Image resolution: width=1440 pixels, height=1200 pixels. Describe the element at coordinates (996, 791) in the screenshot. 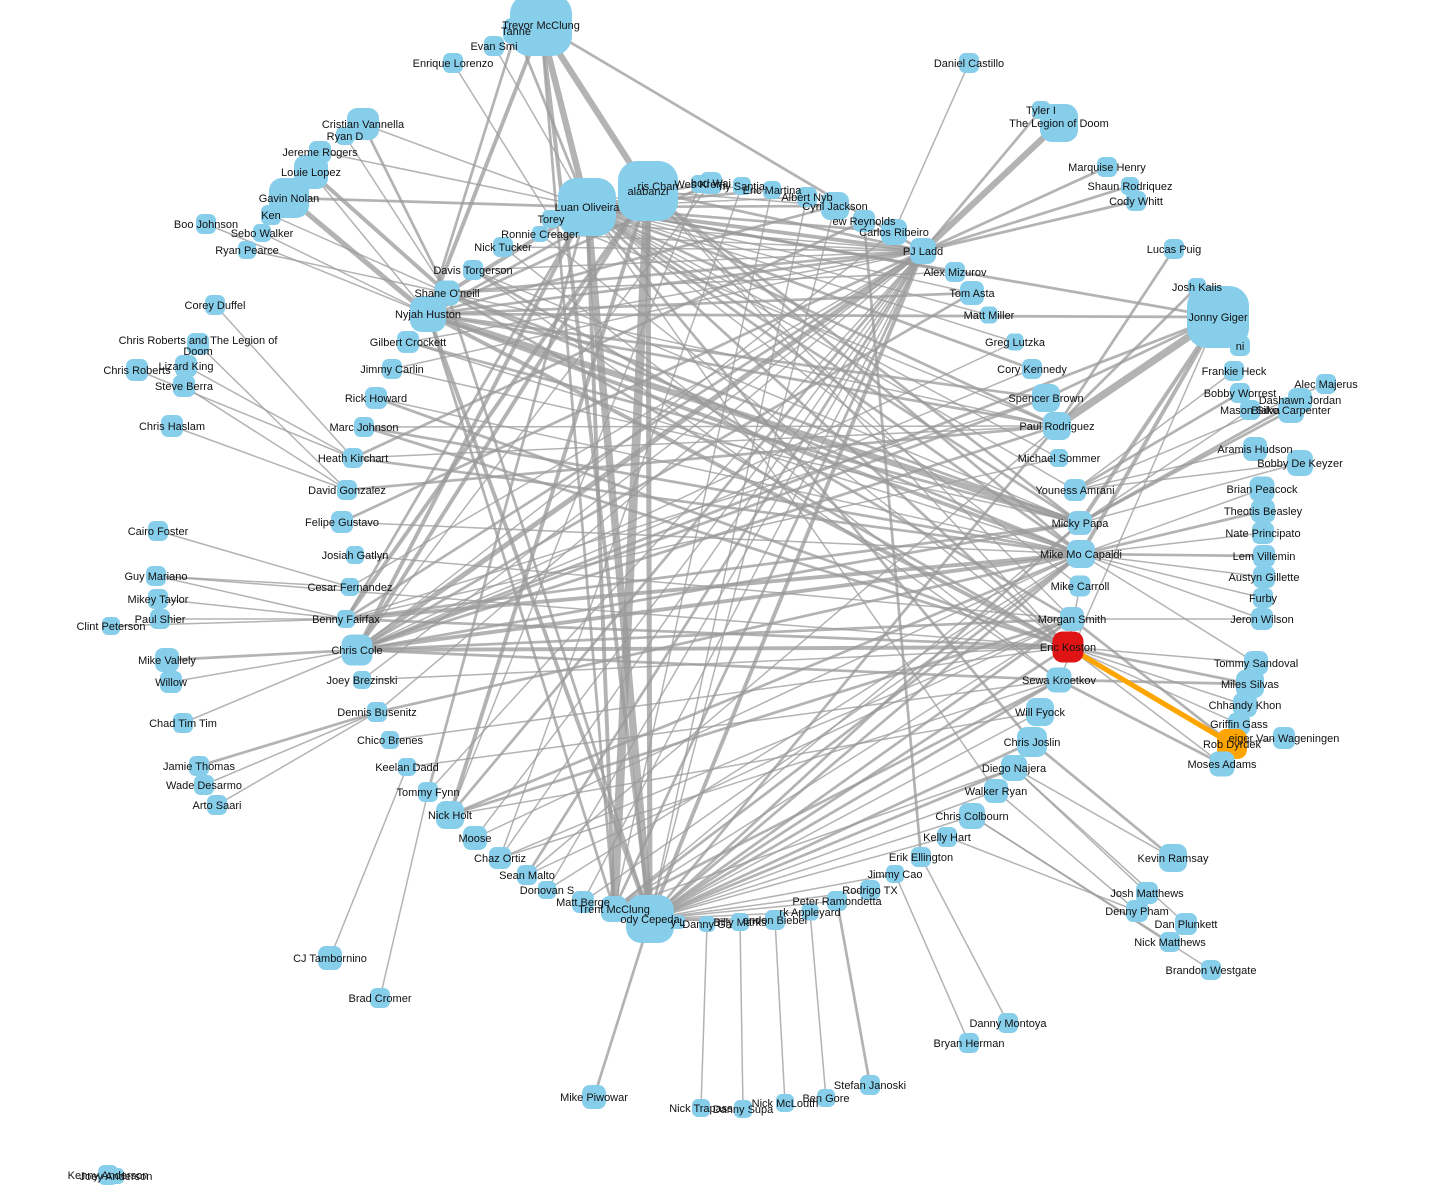

I see `node-walker-ryan` at that location.